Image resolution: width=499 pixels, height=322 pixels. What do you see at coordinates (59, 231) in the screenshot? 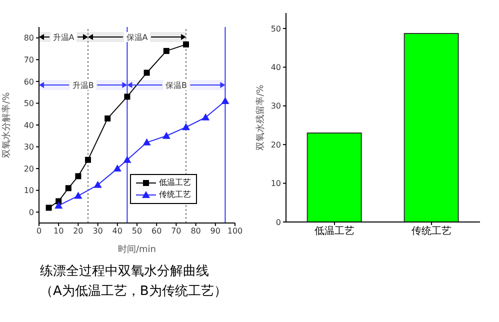
I see `x-tick-label: 10` at bounding box center [59, 231].